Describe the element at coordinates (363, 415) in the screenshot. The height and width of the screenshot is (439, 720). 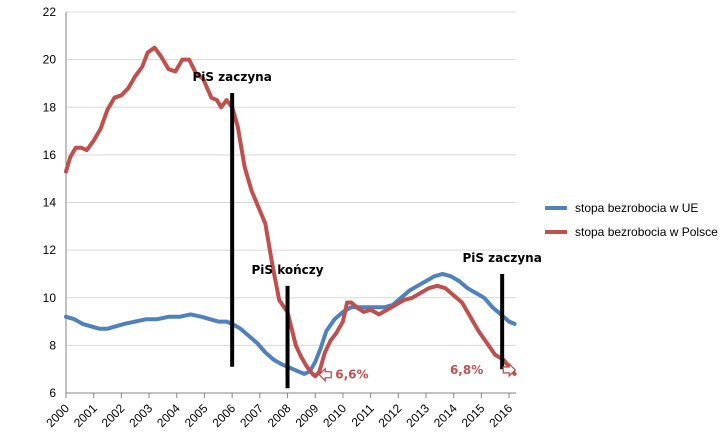
I see `x-tick-label: 2011` at that location.